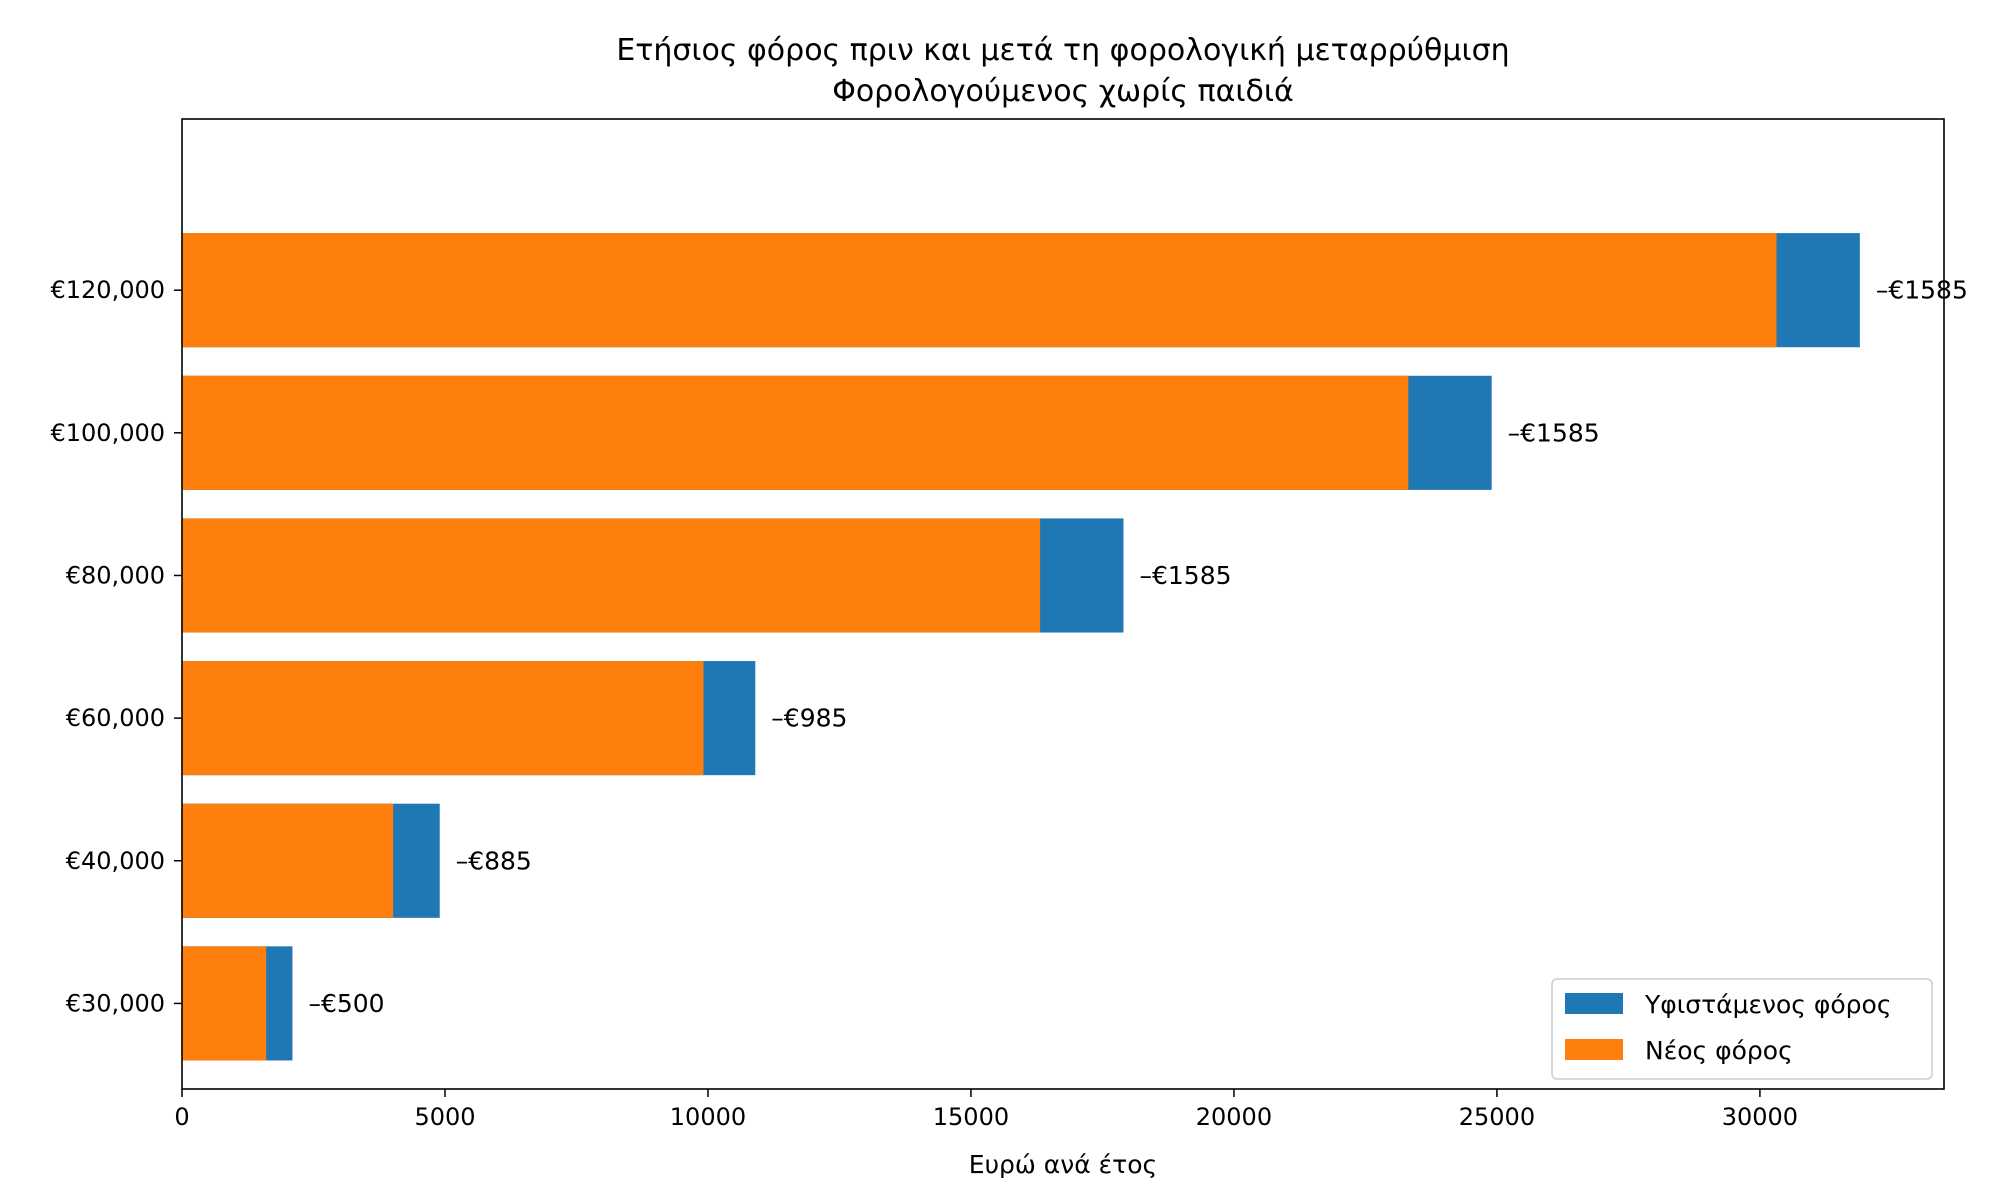 This screenshot has height=1200, width=2000. What do you see at coordinates (346, 1003) in the screenshot?
I see `data-label-30000: –€500` at bounding box center [346, 1003].